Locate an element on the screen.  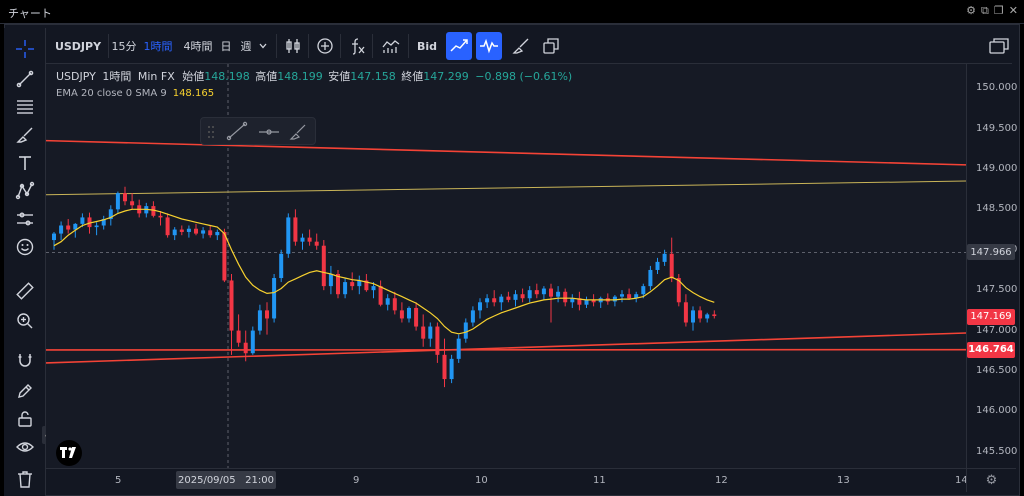
tradingview-logo is located at coordinates (69, 453).